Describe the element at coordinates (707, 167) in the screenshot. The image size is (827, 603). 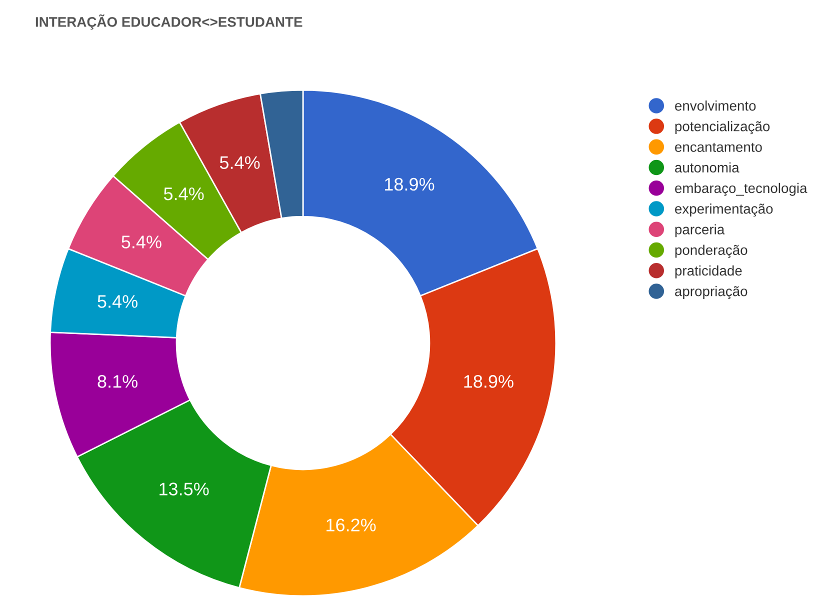
I see `legend-label: autonomia` at that location.